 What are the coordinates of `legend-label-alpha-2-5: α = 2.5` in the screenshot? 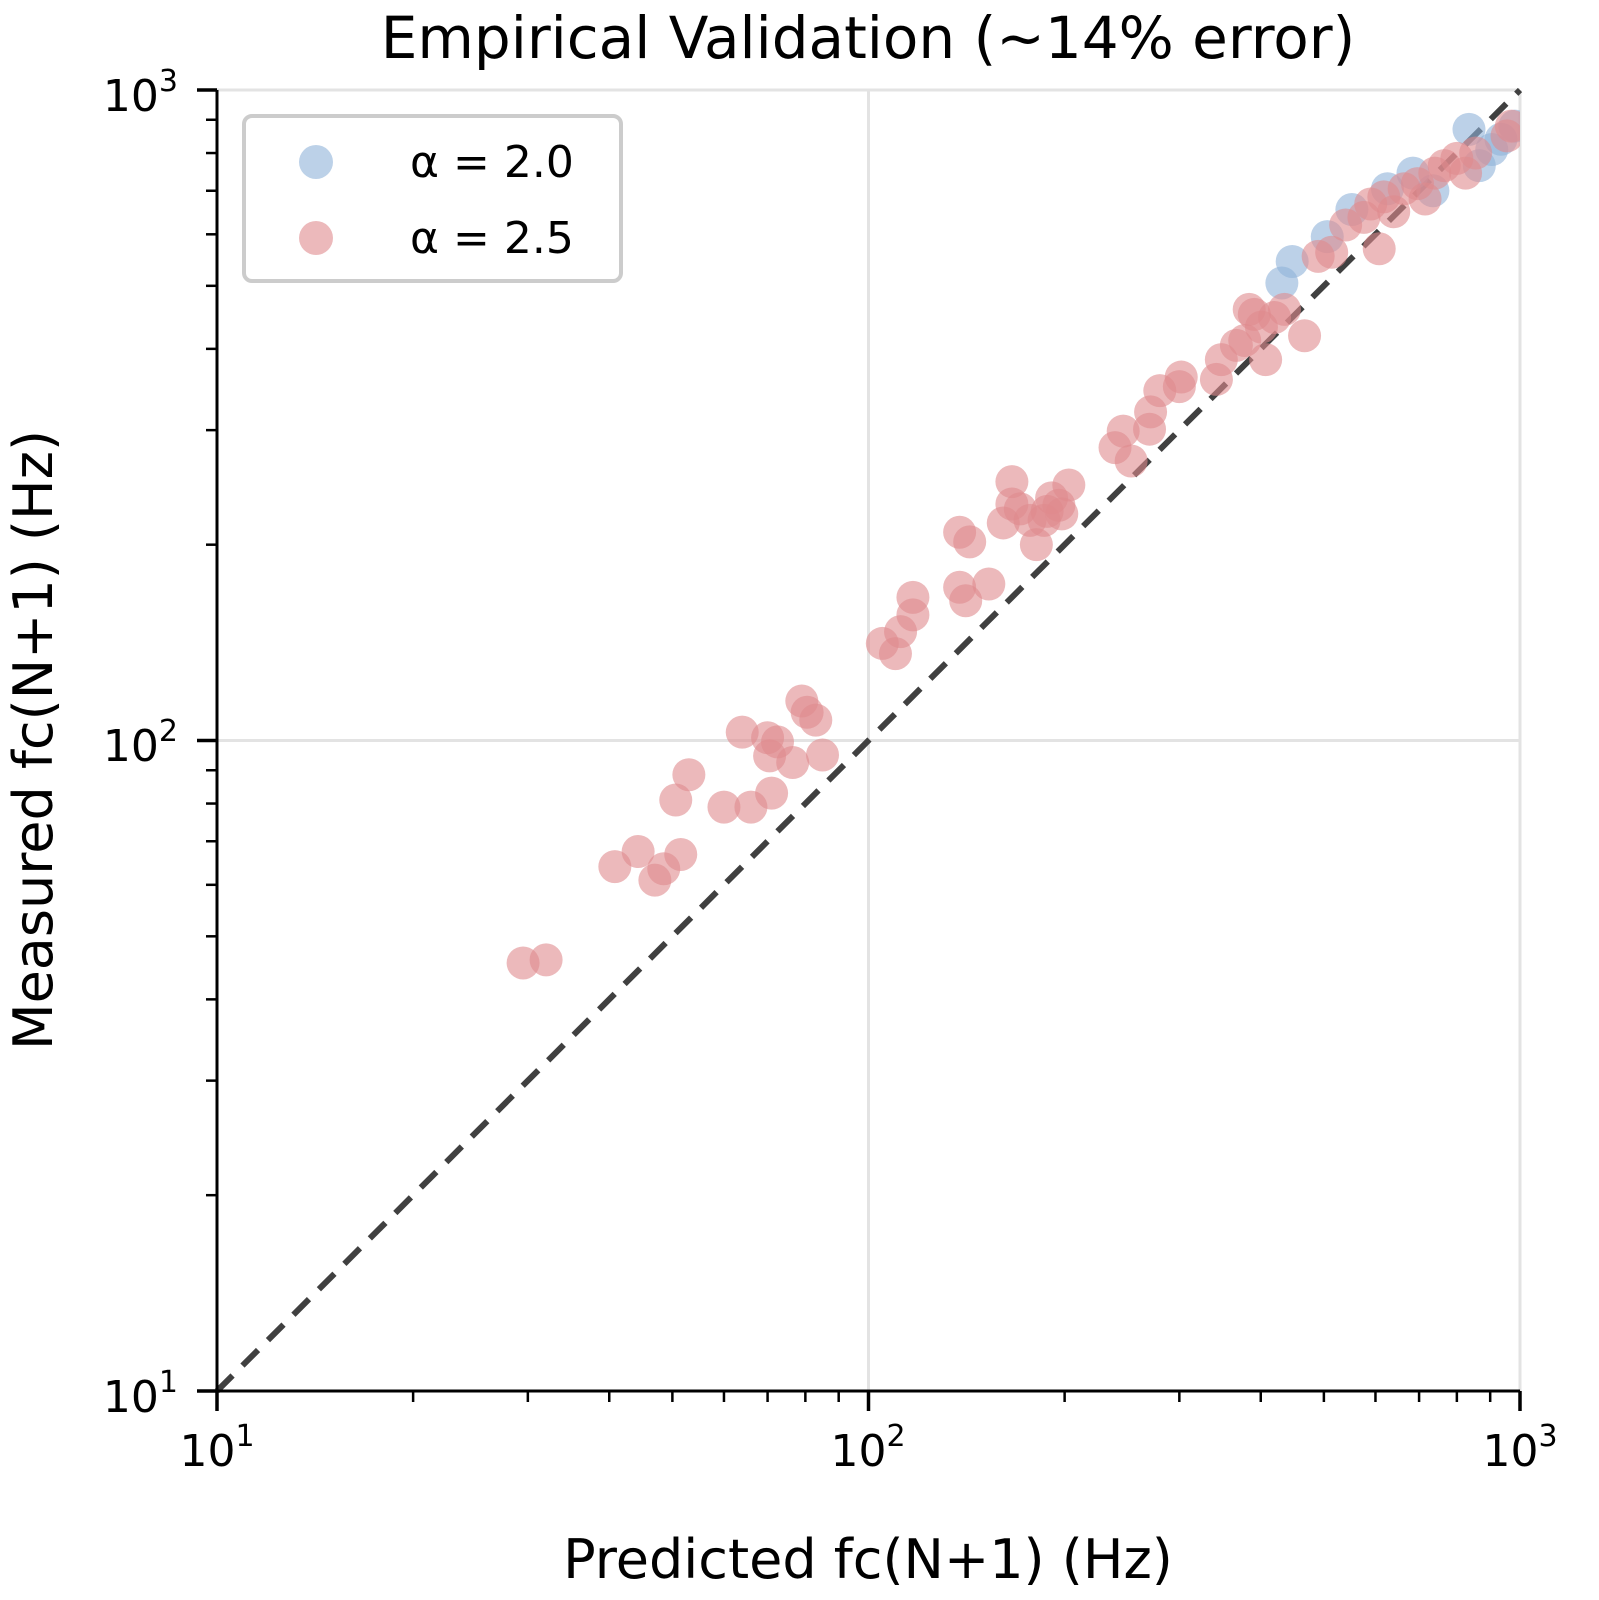 It's located at (492, 238).